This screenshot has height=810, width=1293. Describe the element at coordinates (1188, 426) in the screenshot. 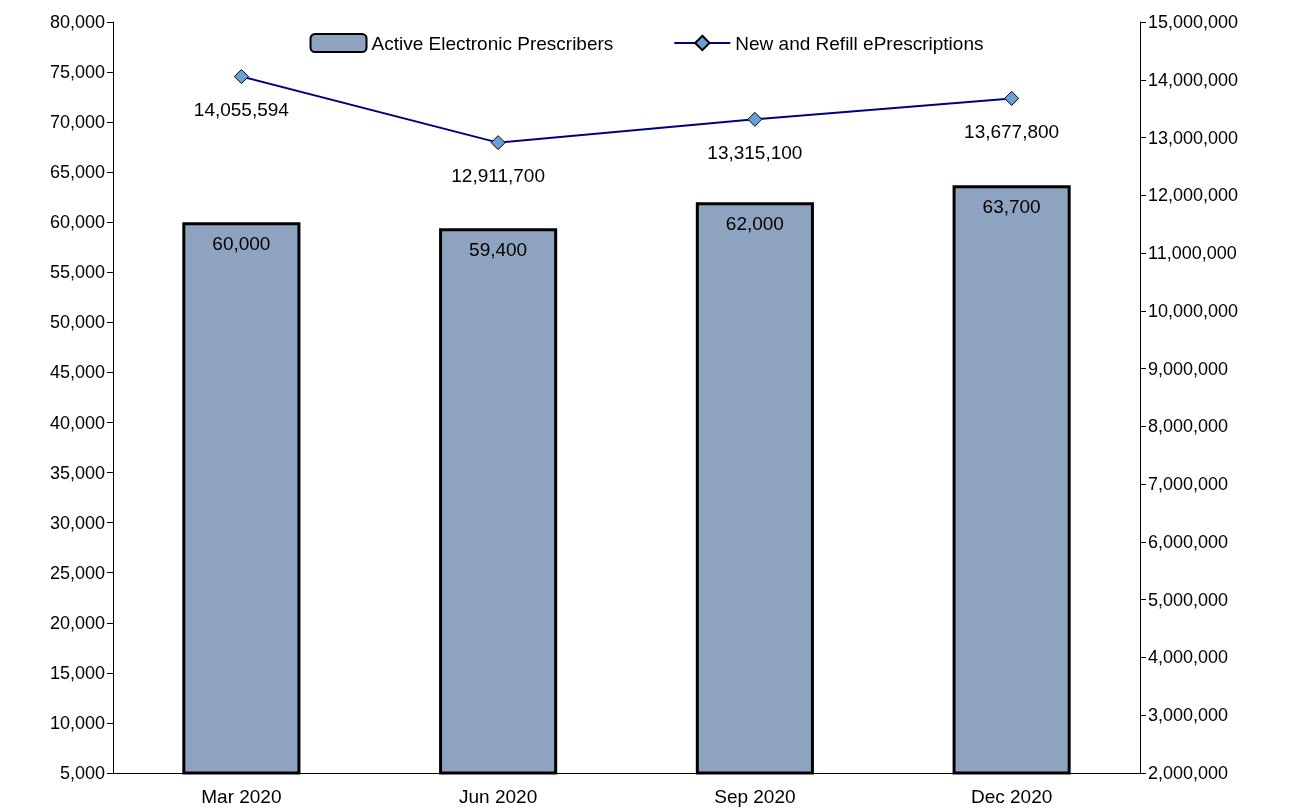

I see `y2-tick-label: 8,000,000` at that location.